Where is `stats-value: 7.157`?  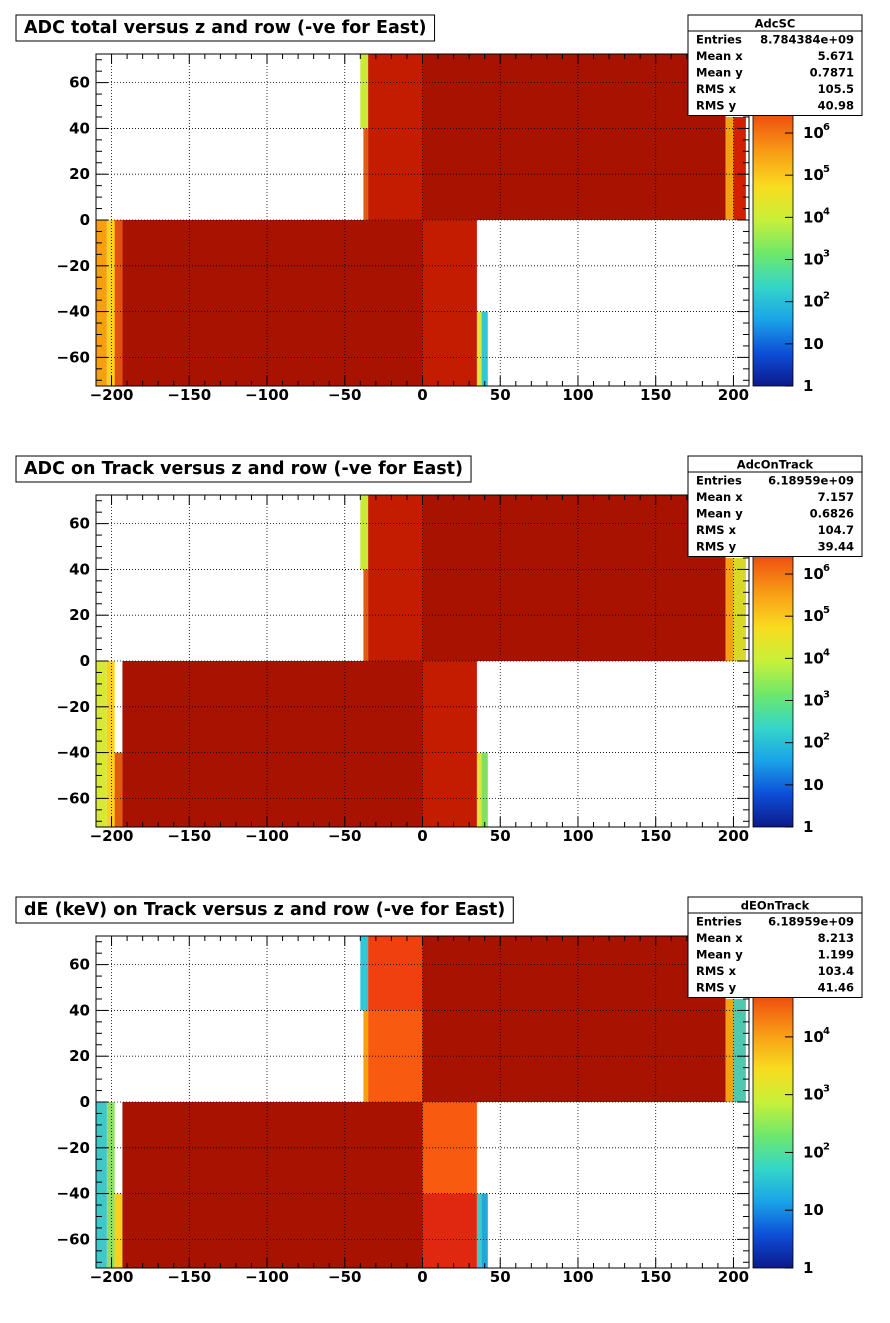
stats-value: 7.157 is located at coordinates (836, 497).